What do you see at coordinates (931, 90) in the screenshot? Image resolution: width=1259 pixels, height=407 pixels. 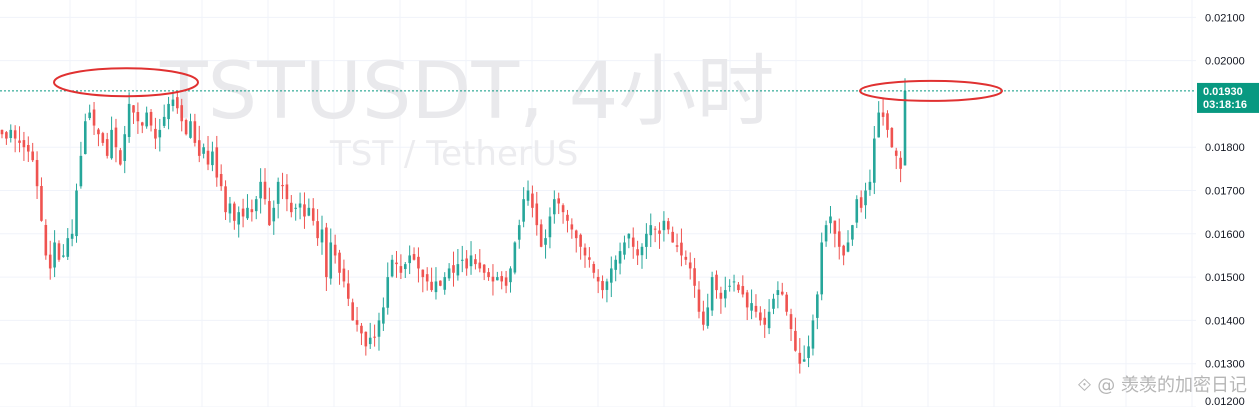 I see `annotation-ellipse-spike` at bounding box center [931, 90].